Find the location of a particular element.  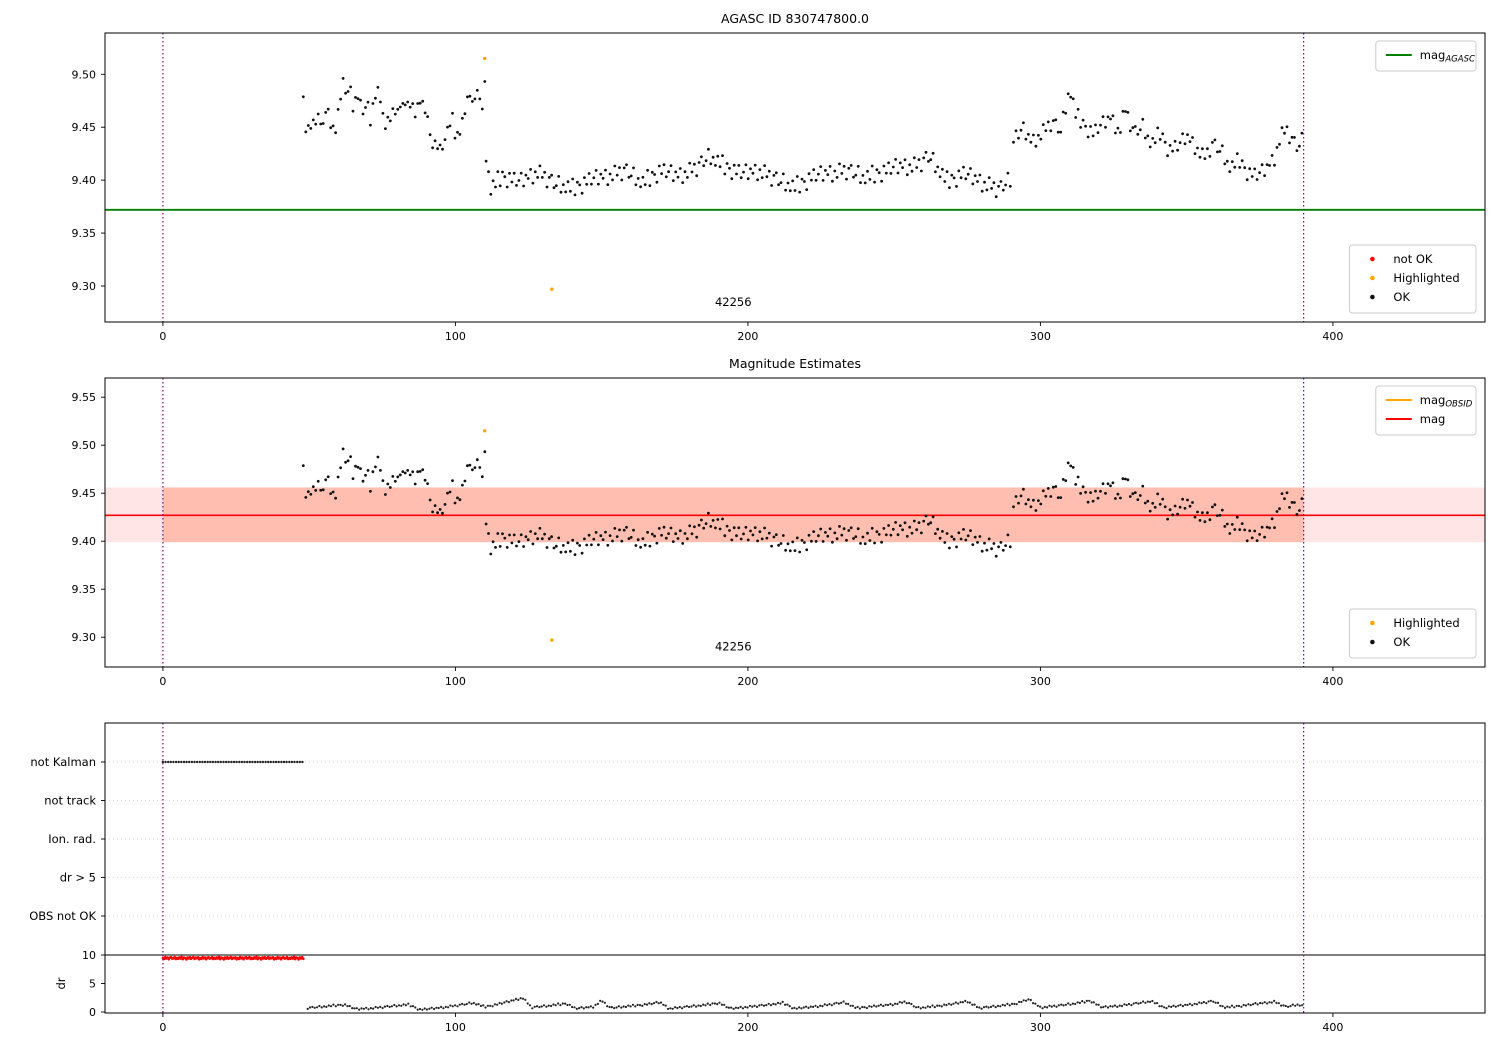

plot-title: AGASC ID 830747800.0 is located at coordinates (795, 18).